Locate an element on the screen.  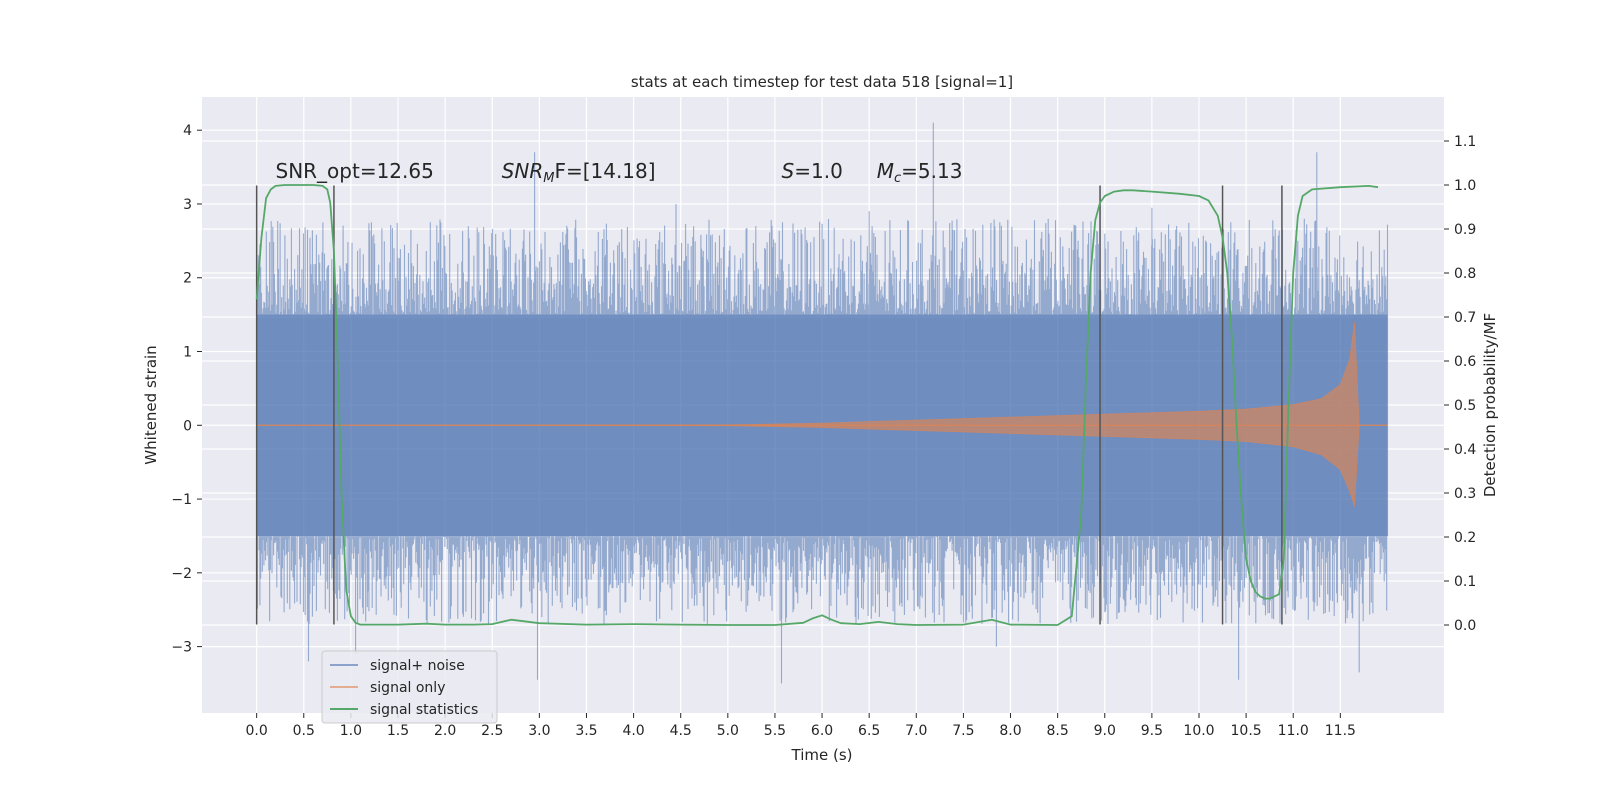
x-tick-label: 9.5 is located at coordinates (1152, 731).